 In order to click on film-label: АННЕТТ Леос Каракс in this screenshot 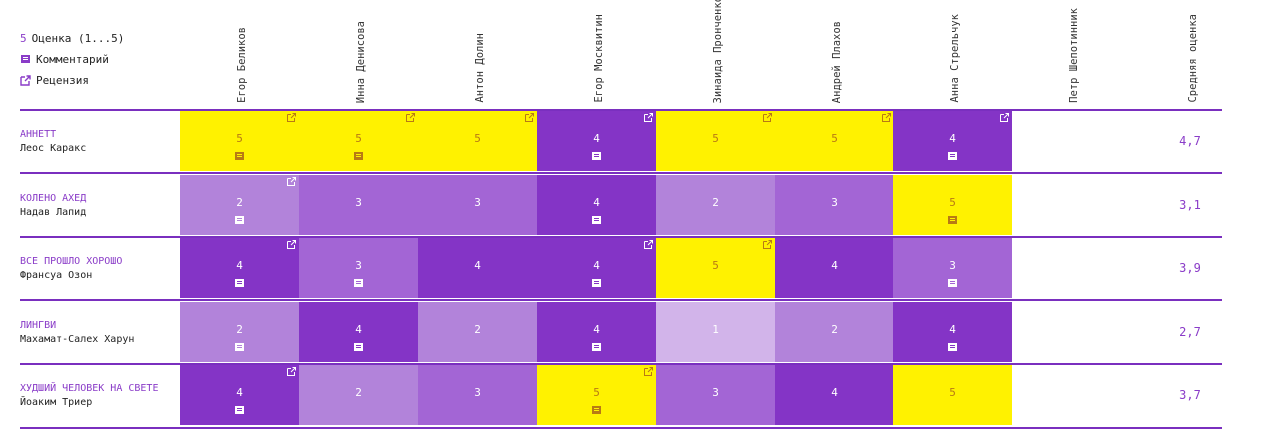, I will do `click(53, 142)`.